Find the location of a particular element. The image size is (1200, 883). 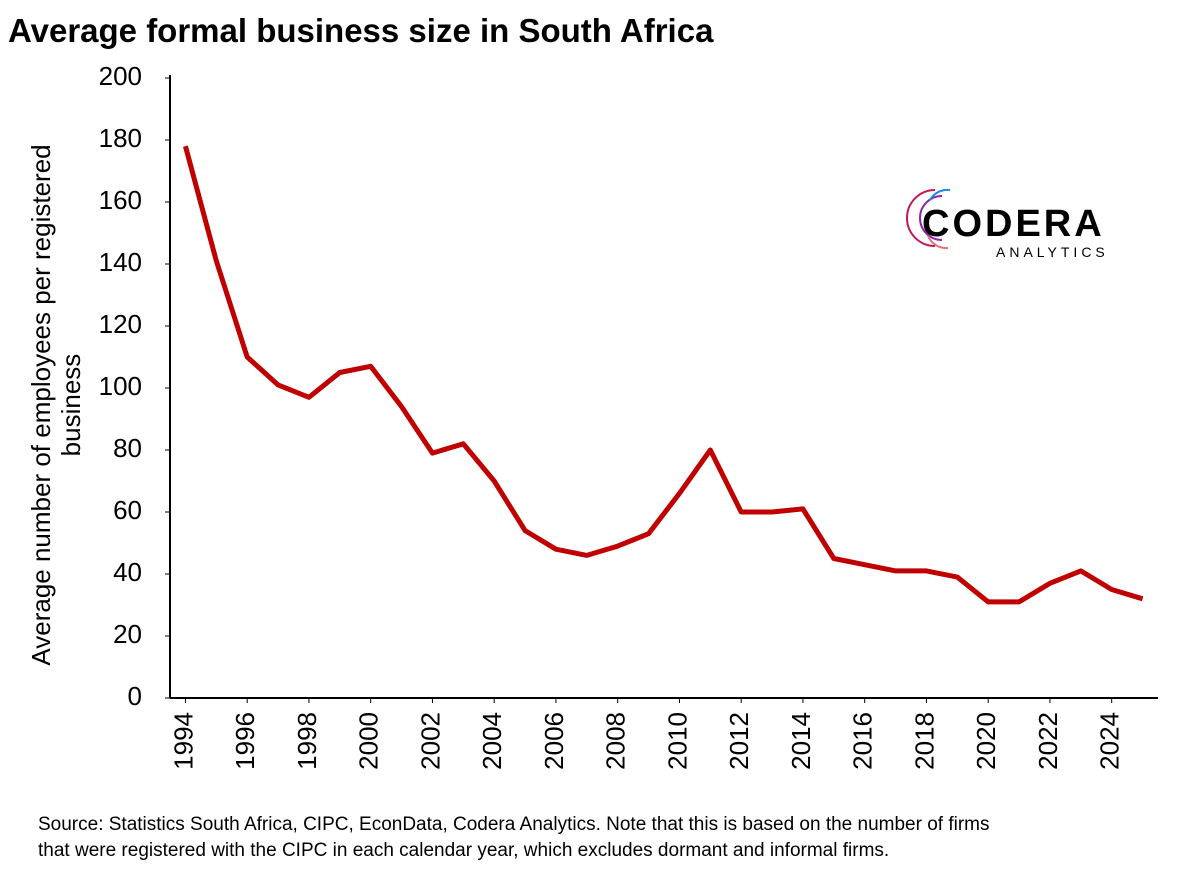

y-axis-title-line: business is located at coordinates (71, 405).